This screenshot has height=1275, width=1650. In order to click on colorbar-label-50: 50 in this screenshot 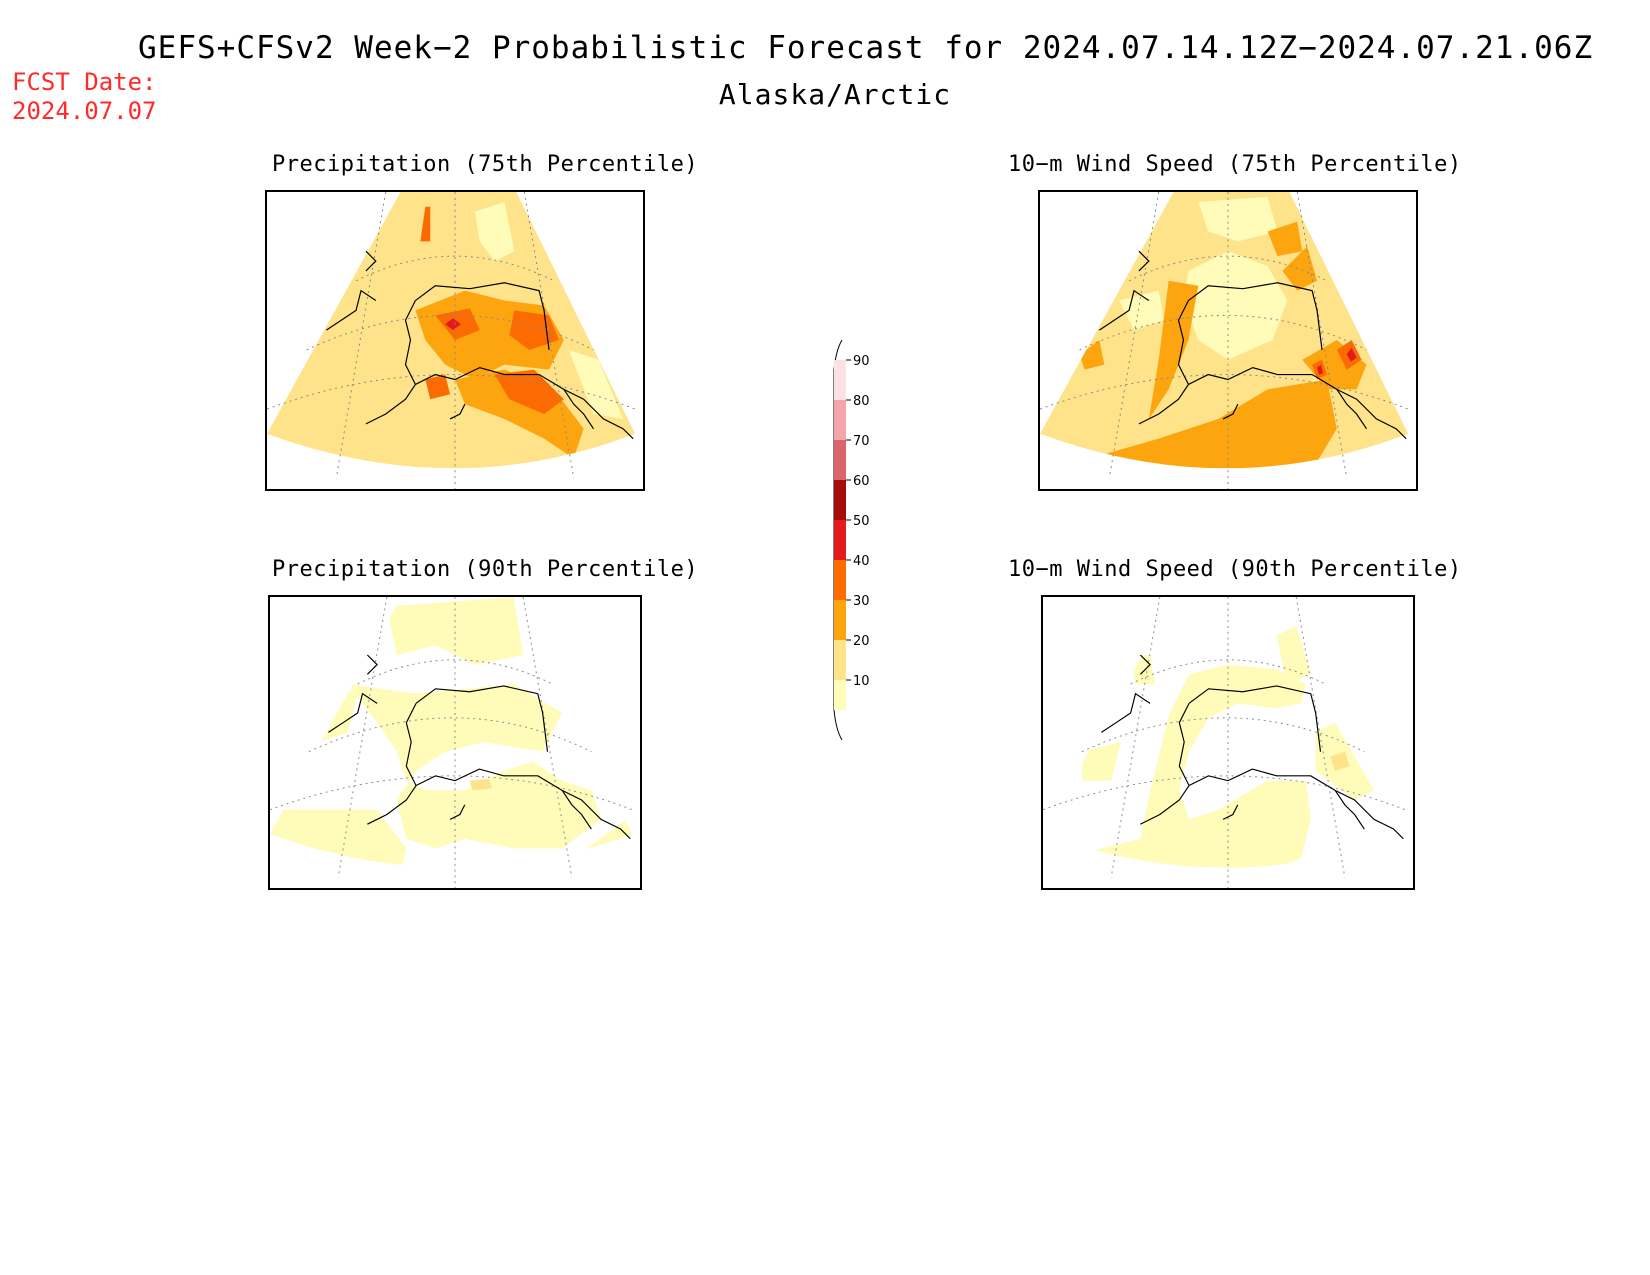, I will do `click(861, 521)`.